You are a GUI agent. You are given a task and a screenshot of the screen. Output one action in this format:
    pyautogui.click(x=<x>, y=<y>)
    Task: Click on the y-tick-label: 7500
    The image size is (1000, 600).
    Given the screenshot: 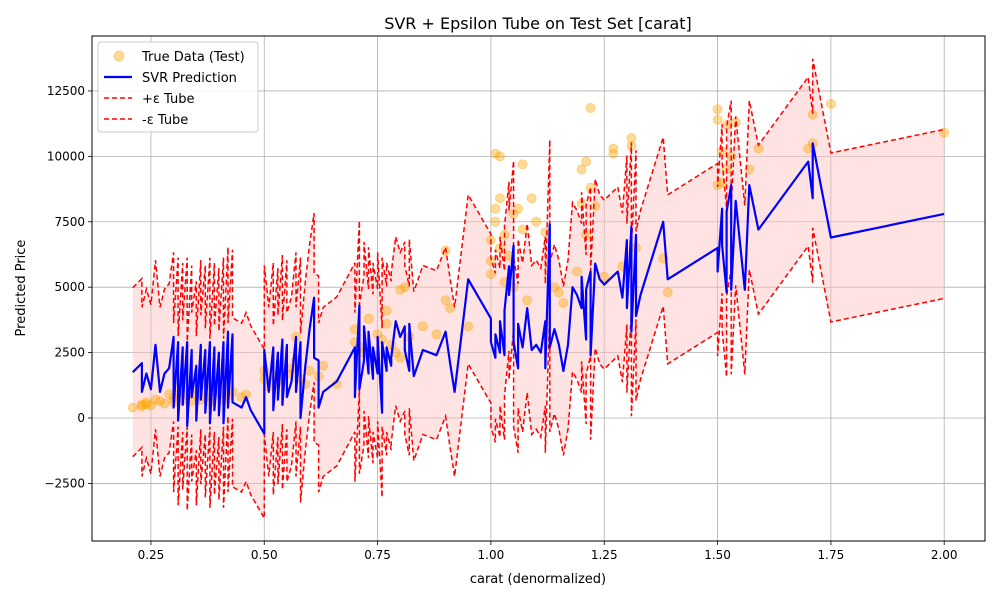 What is the action you would take?
    pyautogui.click(x=69, y=222)
    